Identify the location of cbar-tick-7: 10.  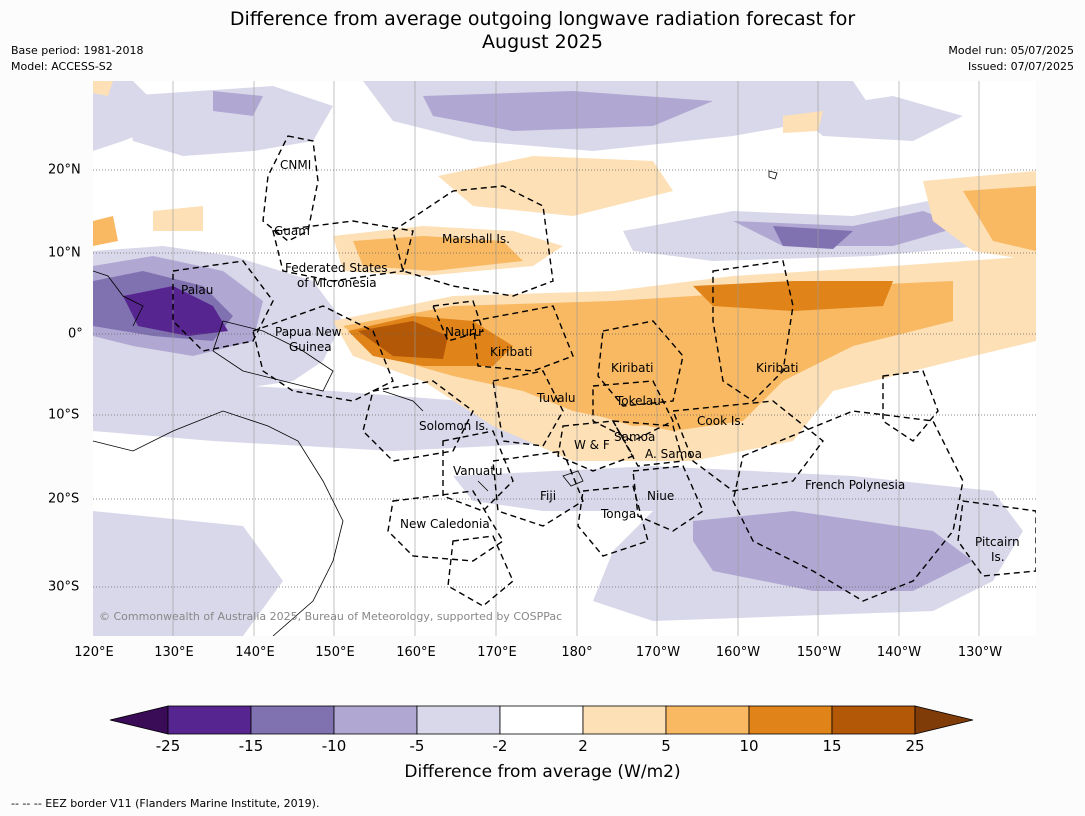
(749, 746).